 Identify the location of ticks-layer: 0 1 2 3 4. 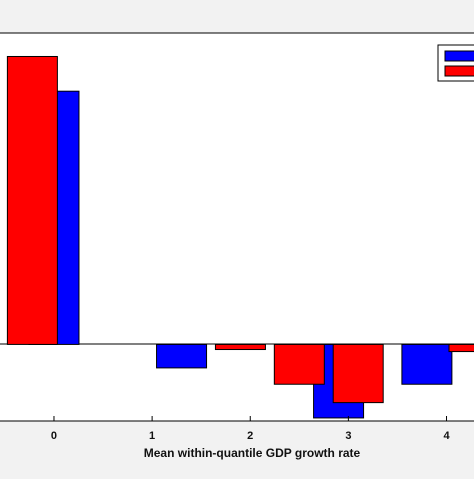
(250, 429).